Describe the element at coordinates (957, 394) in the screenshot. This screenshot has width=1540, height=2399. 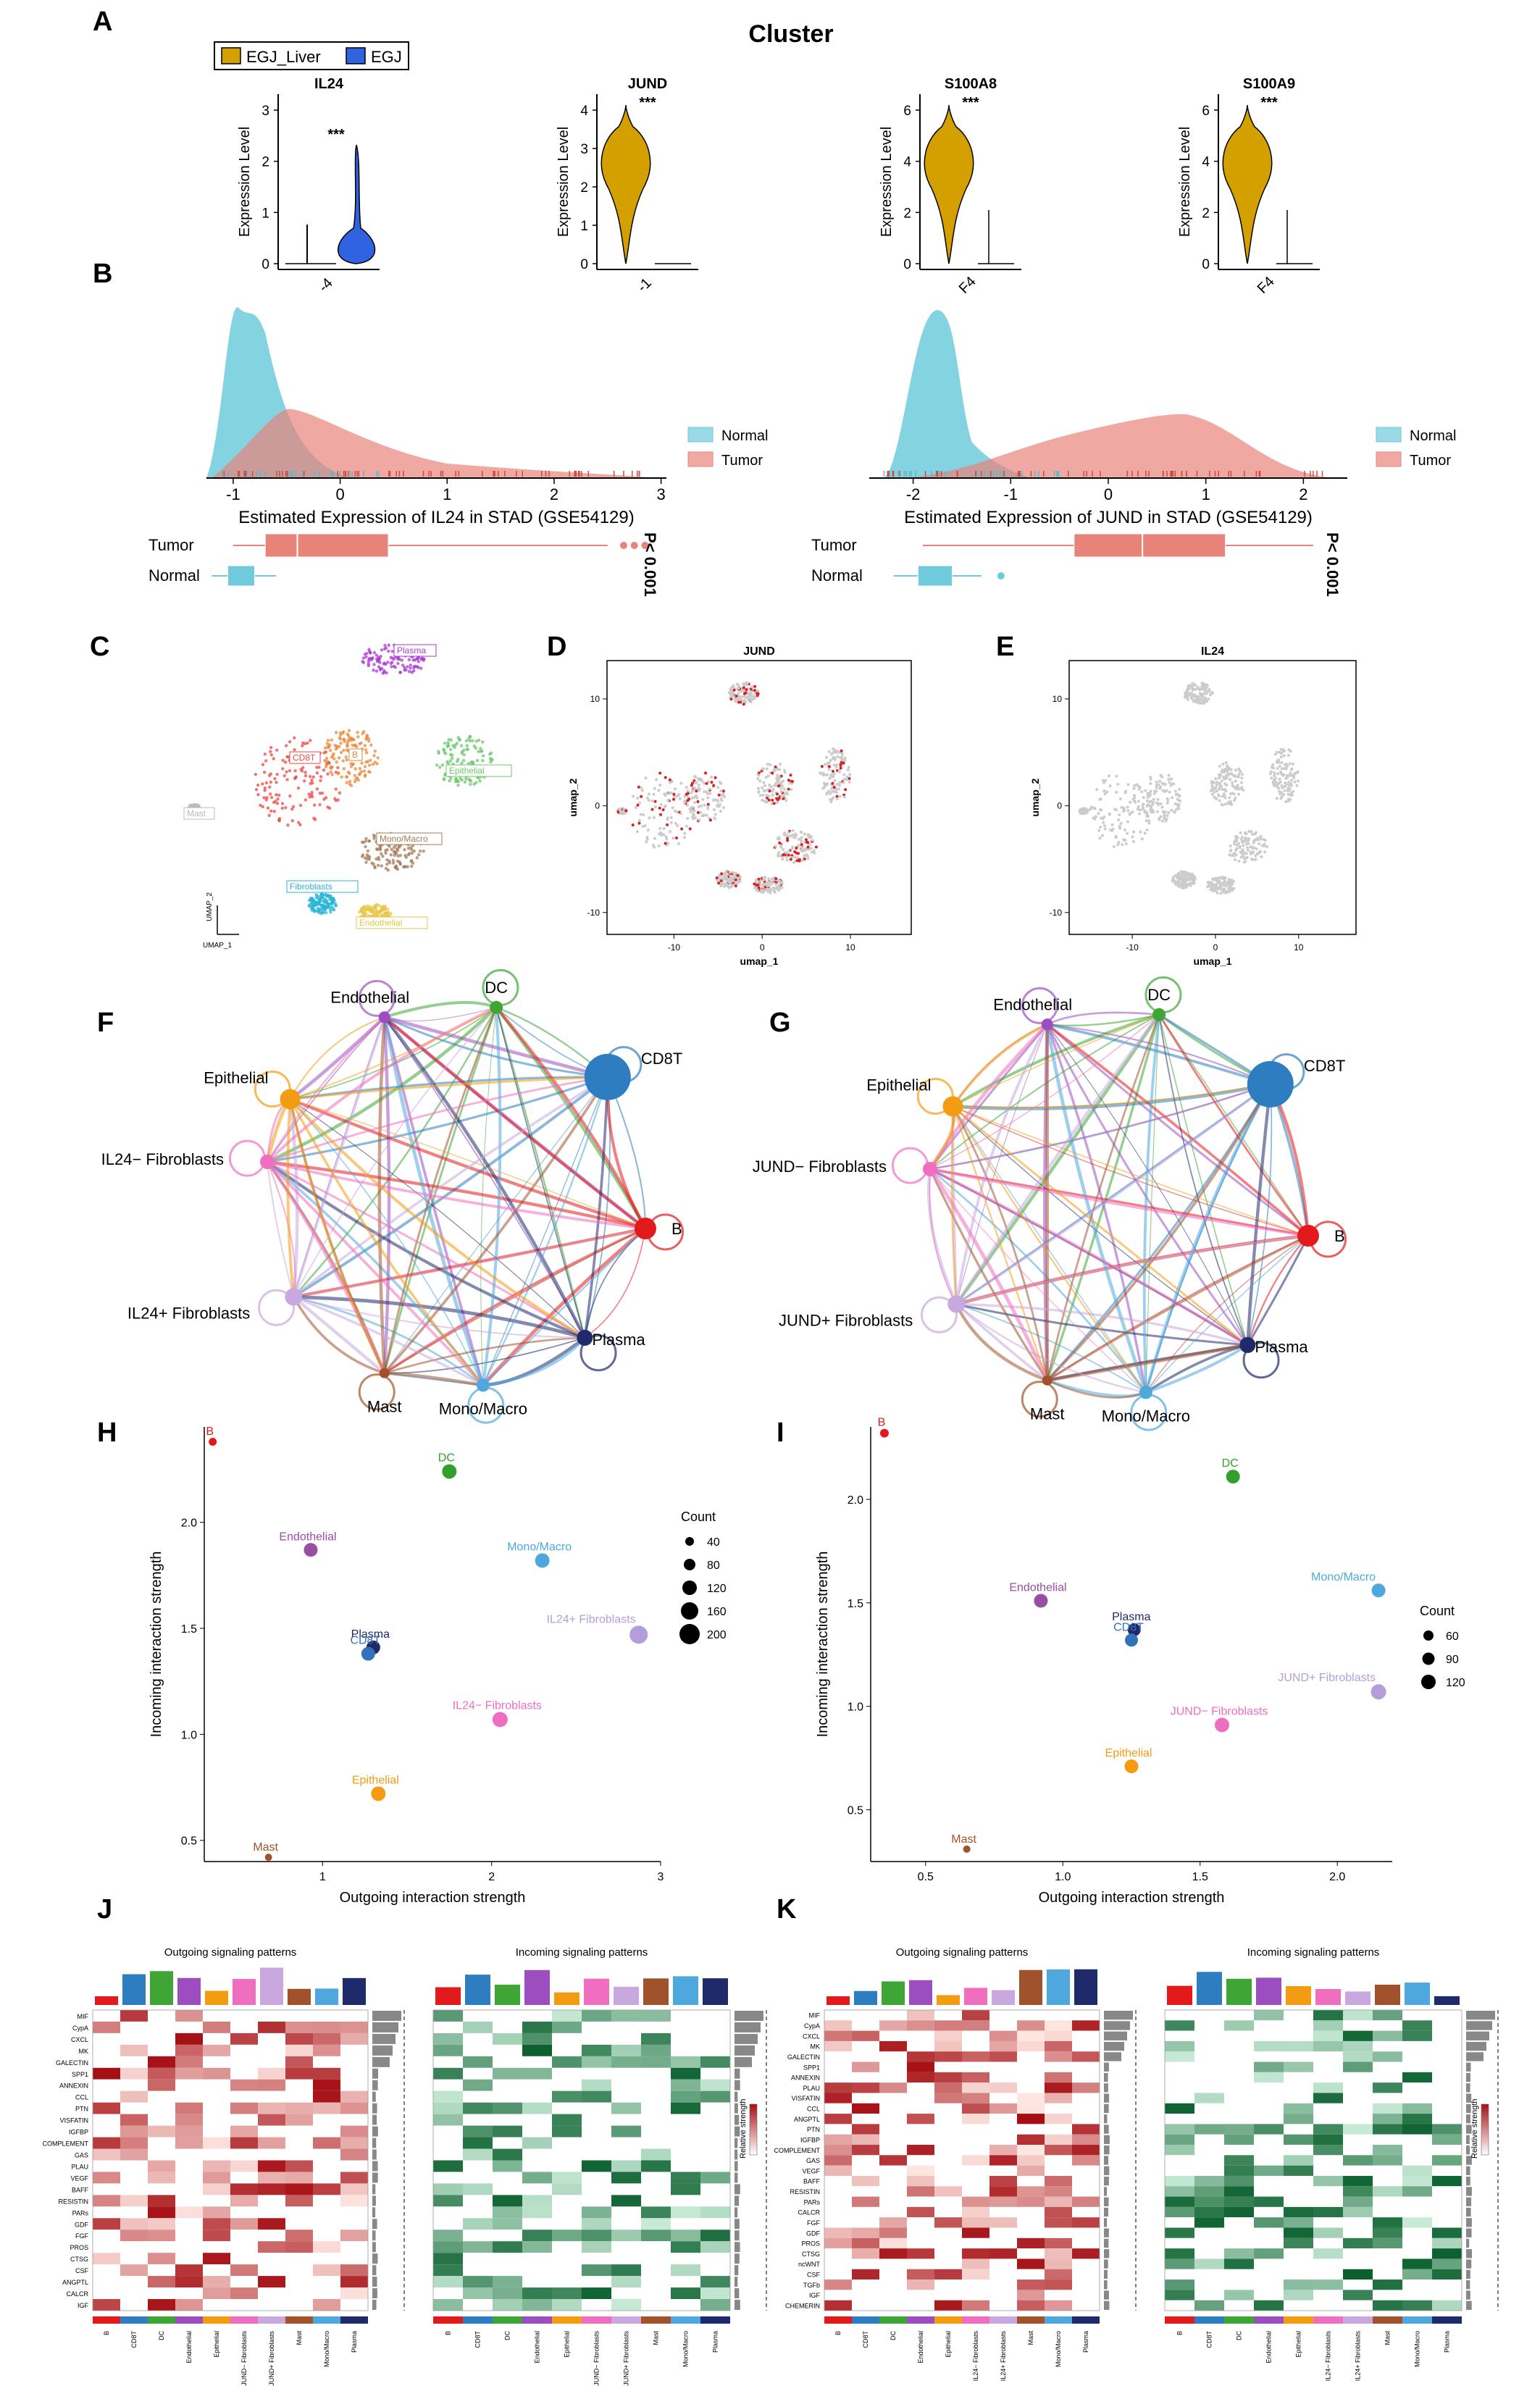
I see `density-normal` at that location.